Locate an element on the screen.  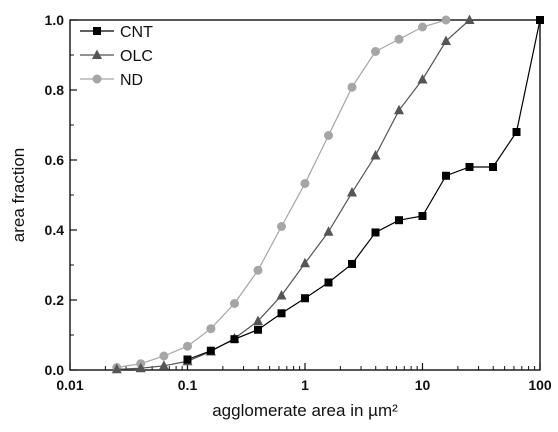
legend-label: ND is located at coordinates (131, 80).